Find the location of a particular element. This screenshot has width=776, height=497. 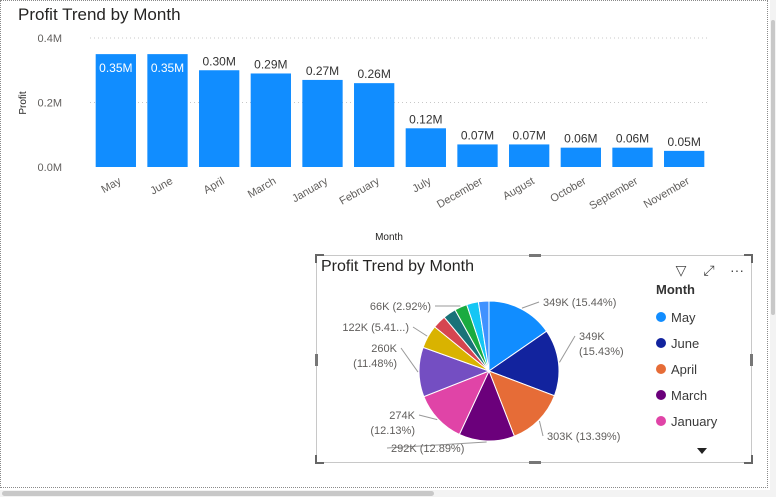

x-tick-label: October is located at coordinates (568, 190).